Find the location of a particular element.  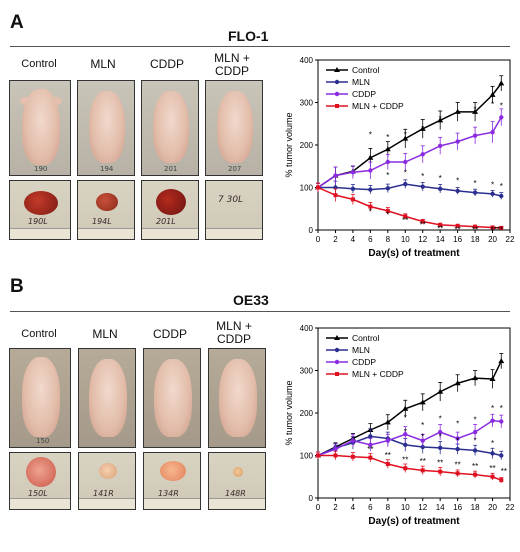

x-tick-label: 8 is located at coordinates (388, 507).